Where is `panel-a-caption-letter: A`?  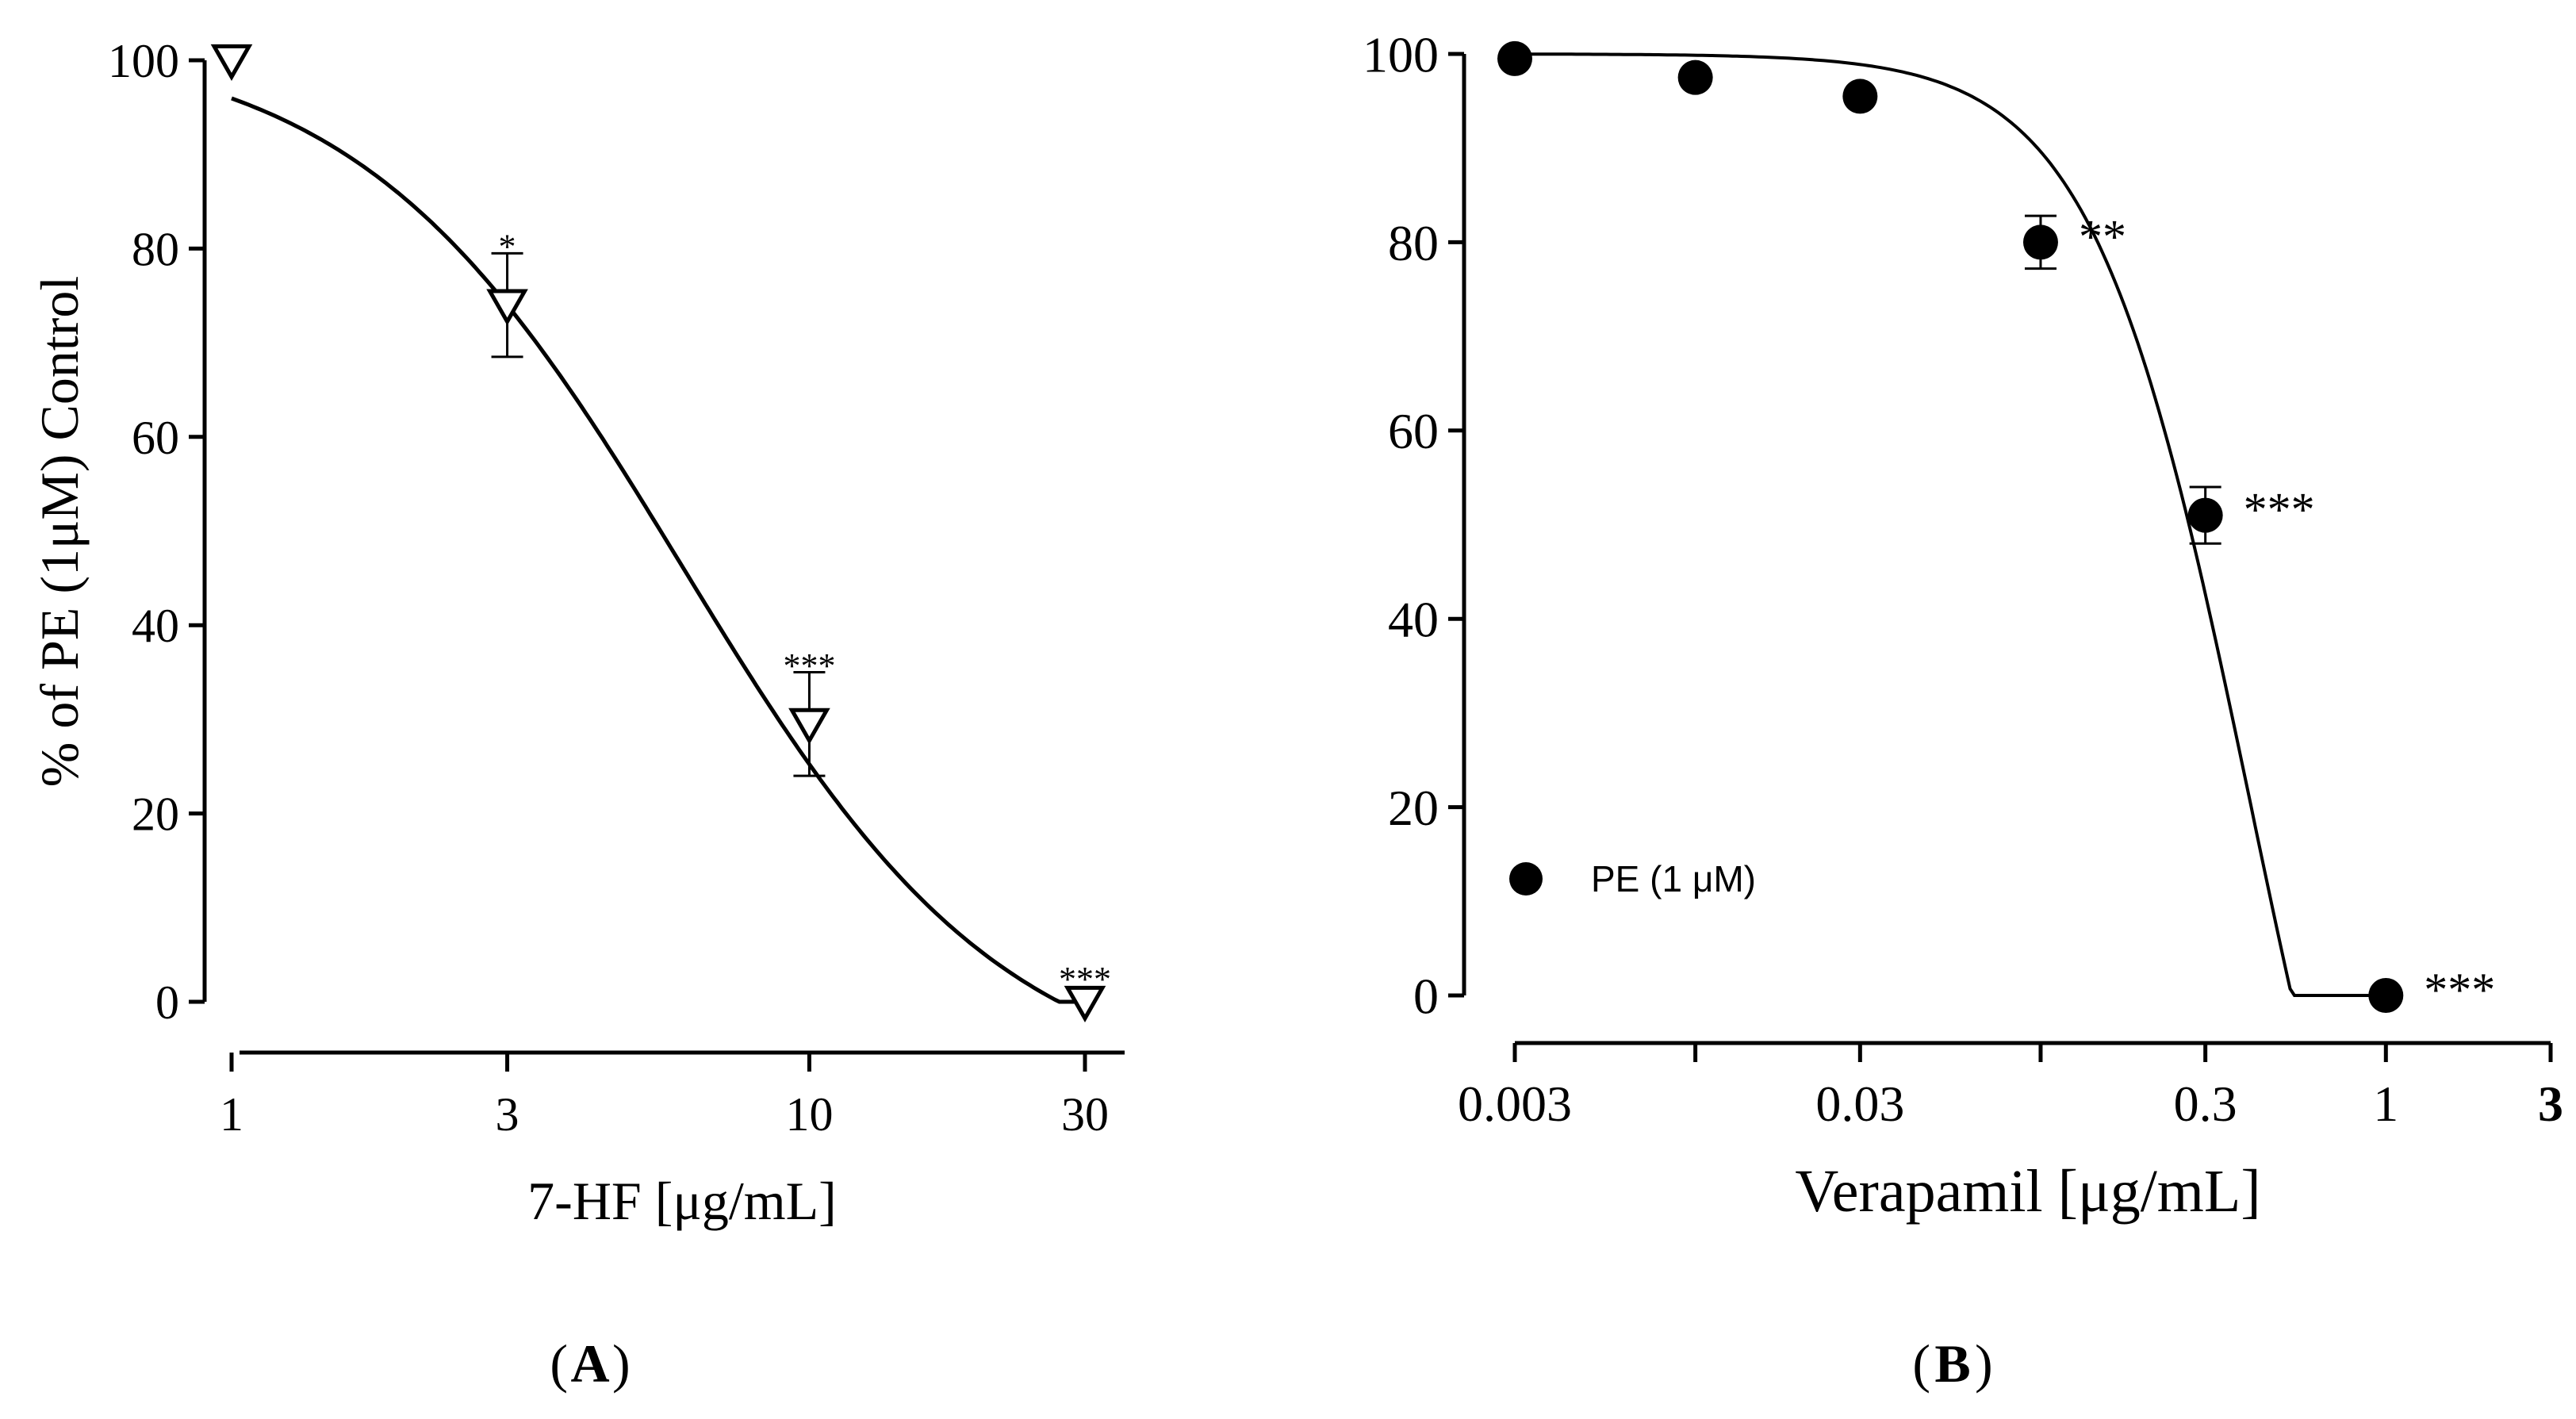 panel-a-caption-letter: A is located at coordinates (590, 1363).